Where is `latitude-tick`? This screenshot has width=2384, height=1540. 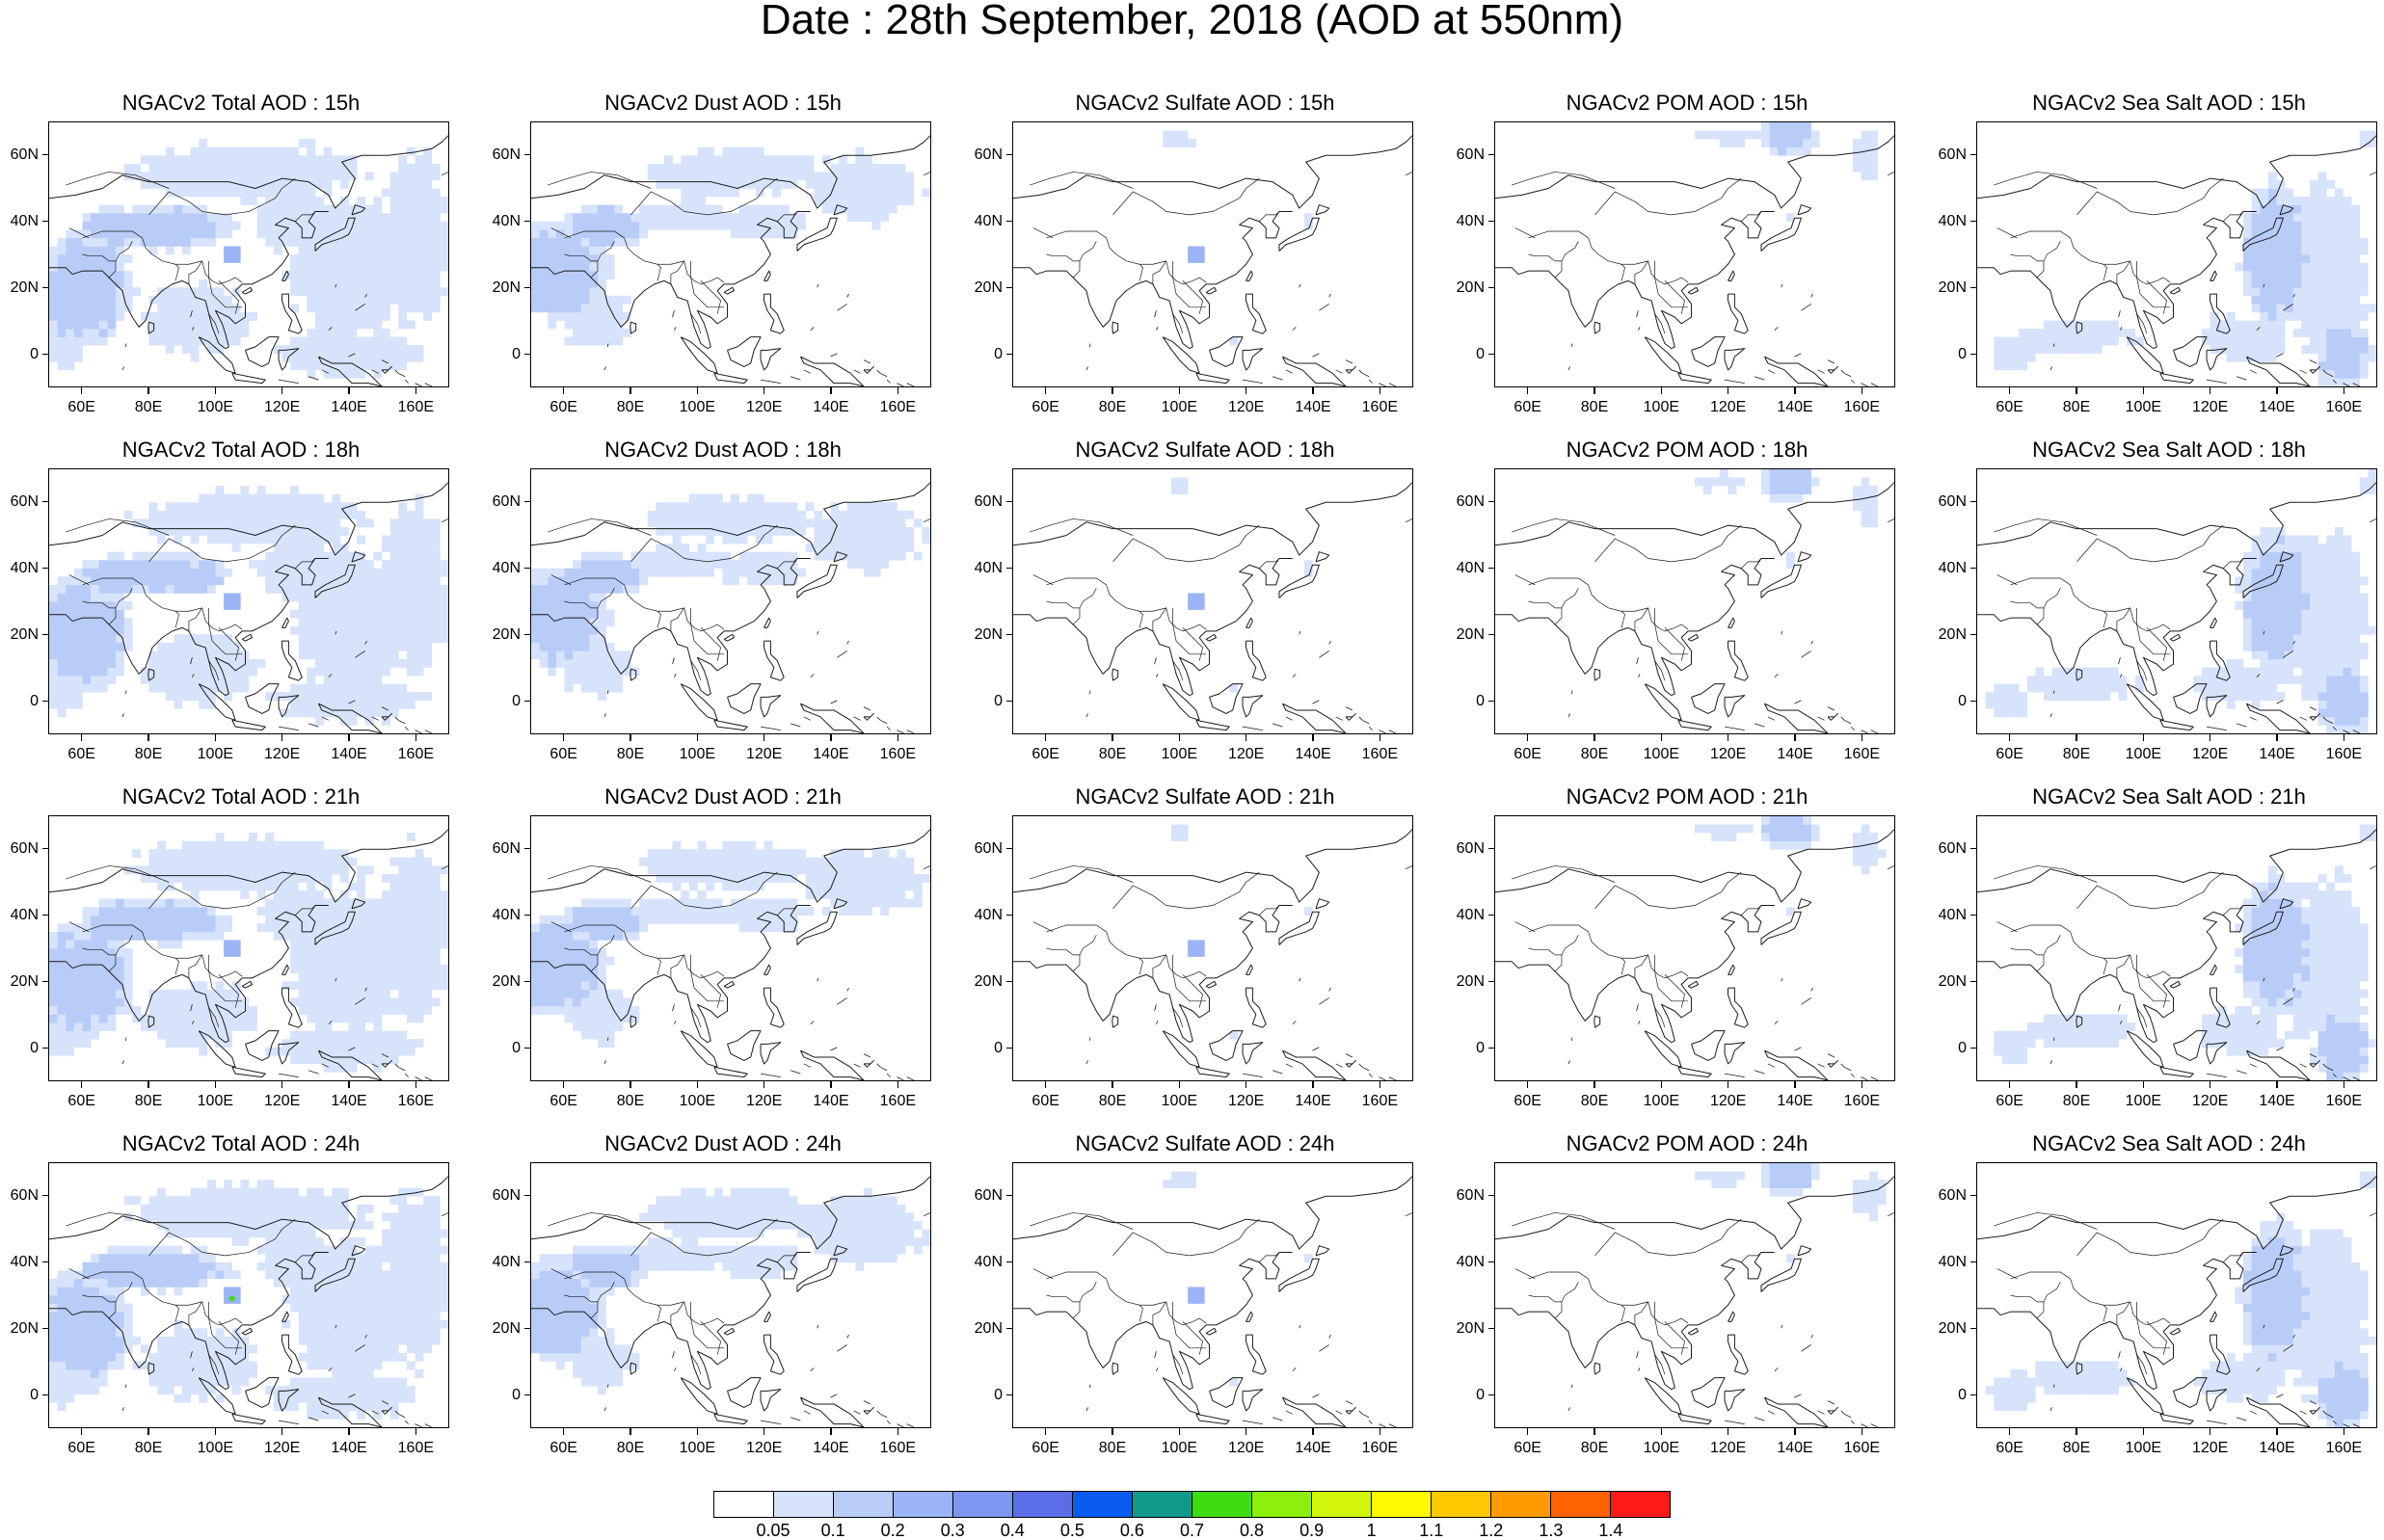
latitude-tick is located at coordinates (1973, 569).